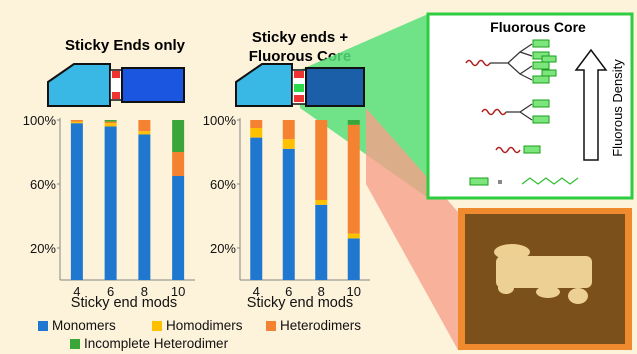 Image resolution: width=637 pixels, height=354 pixels. What do you see at coordinates (412, 229) in the screenshot?
I see `afm-beam` at bounding box center [412, 229].